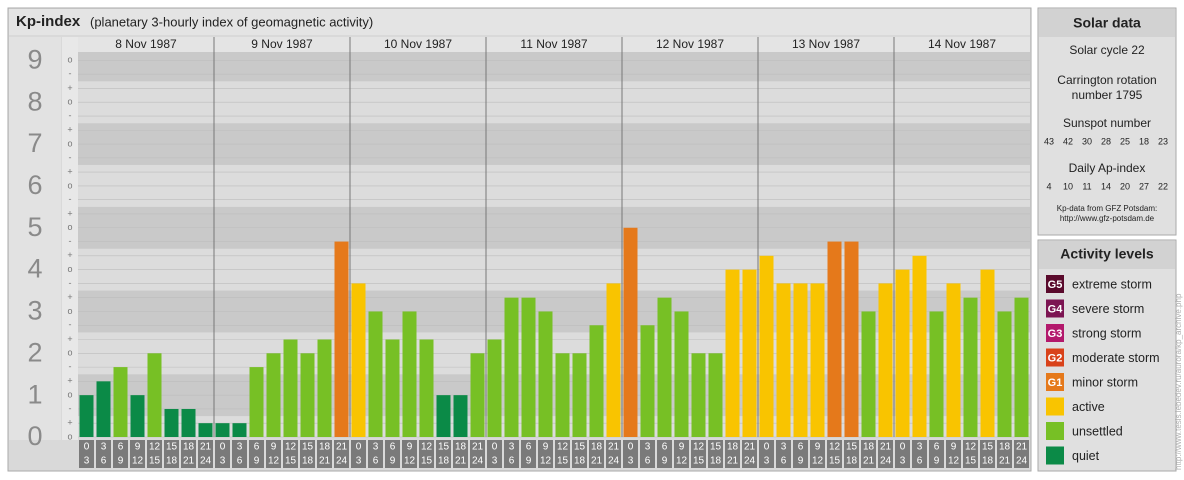 This screenshot has width=1184, height=480. What do you see at coordinates (1107, 95) in the screenshot?
I see `carrington-line: number 1795` at bounding box center [1107, 95].